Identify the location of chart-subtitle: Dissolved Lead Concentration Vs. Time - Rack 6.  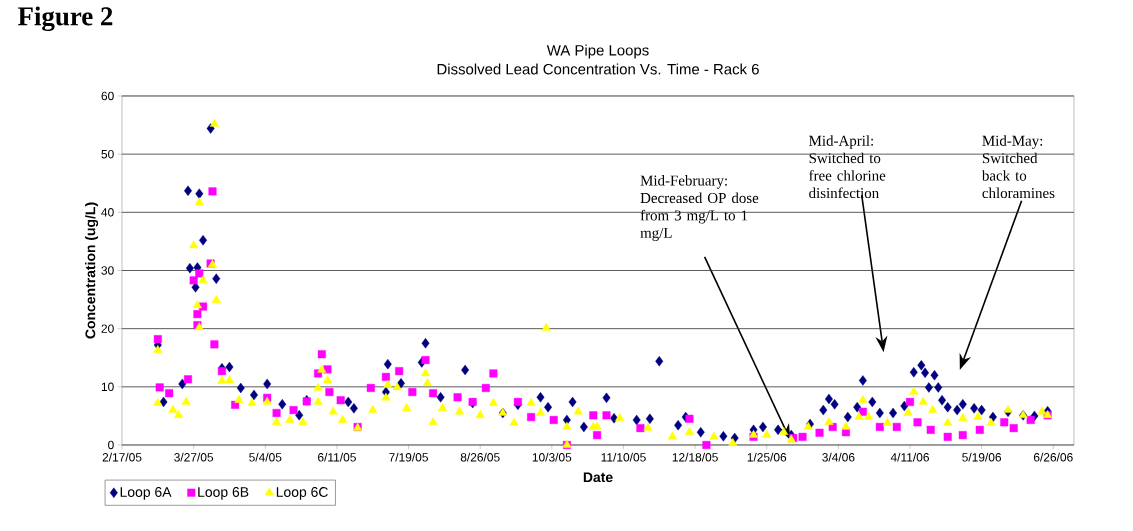
(598, 69).